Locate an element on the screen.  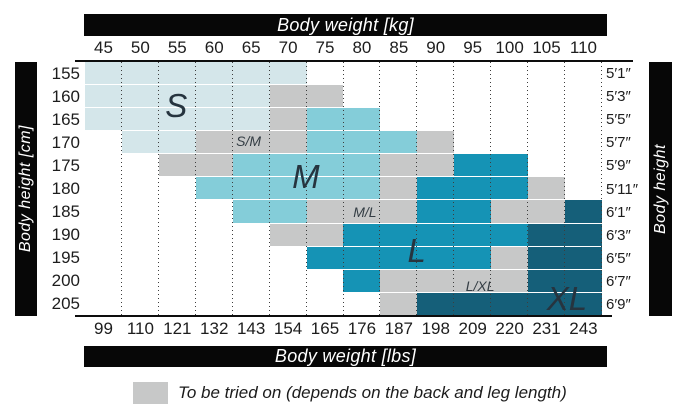
cm-tick: 160 is located at coordinates (65, 96).